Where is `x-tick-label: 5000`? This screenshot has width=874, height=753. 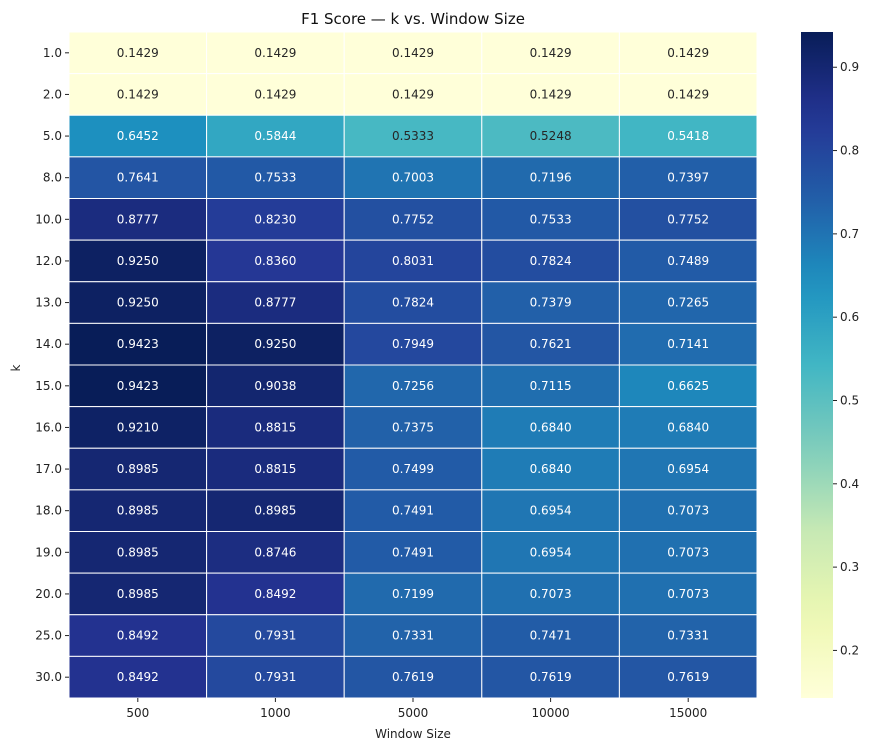 x-tick-label: 5000 is located at coordinates (413, 713).